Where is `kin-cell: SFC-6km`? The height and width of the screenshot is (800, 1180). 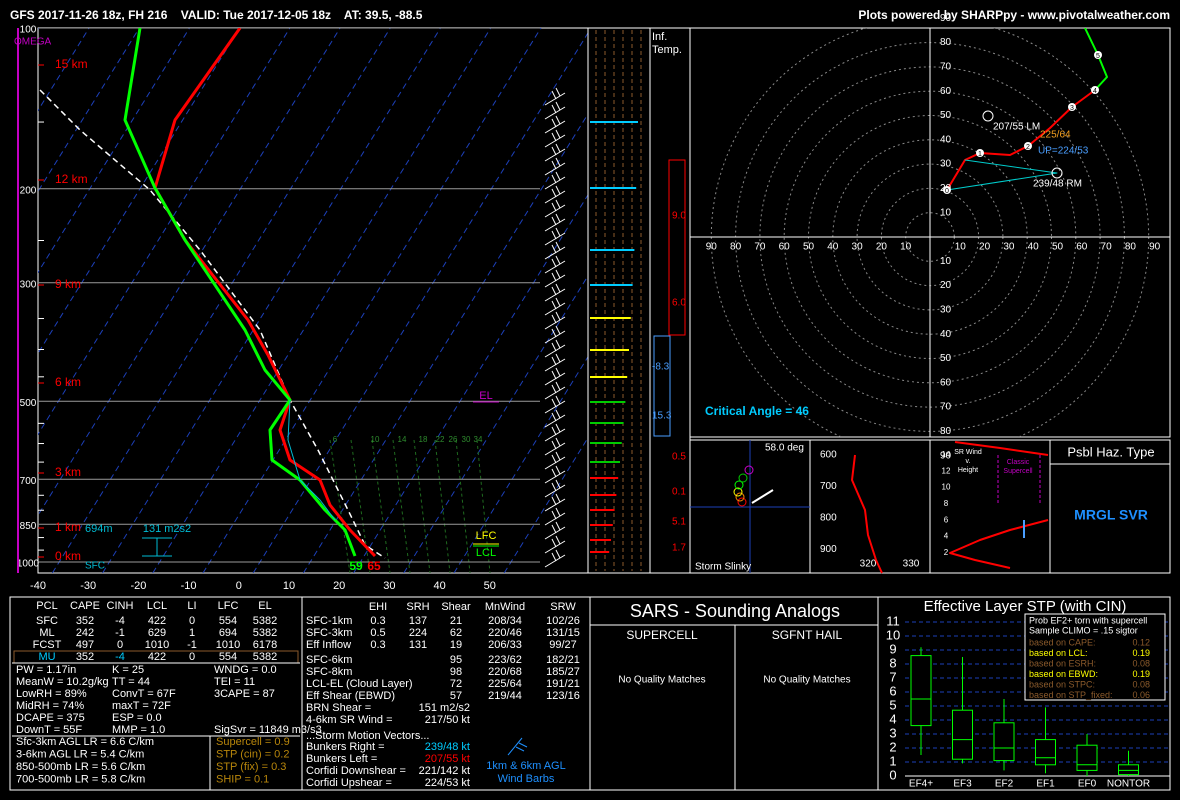 kin-cell: SFC-6km is located at coordinates (329, 660).